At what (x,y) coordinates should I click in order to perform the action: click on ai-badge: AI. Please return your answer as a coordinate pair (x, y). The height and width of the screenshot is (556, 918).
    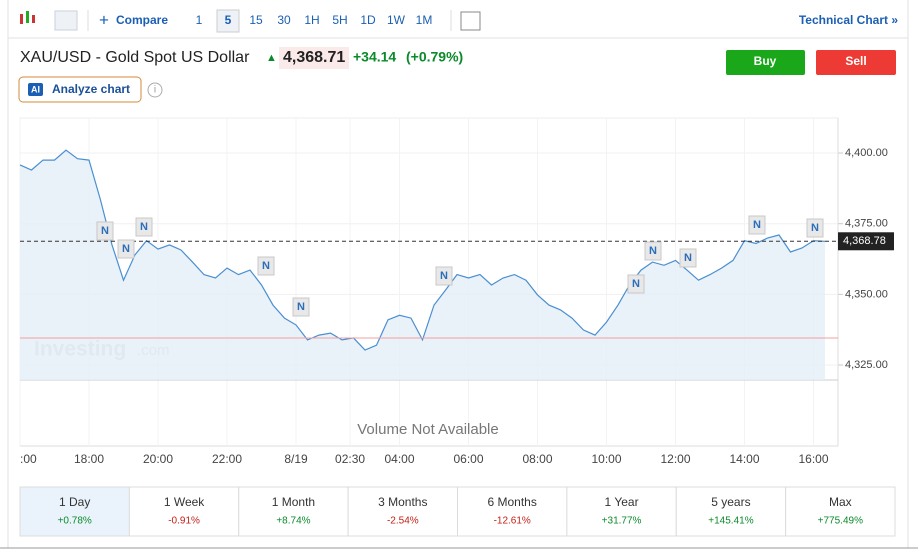
    Looking at the image, I should click on (35, 89).